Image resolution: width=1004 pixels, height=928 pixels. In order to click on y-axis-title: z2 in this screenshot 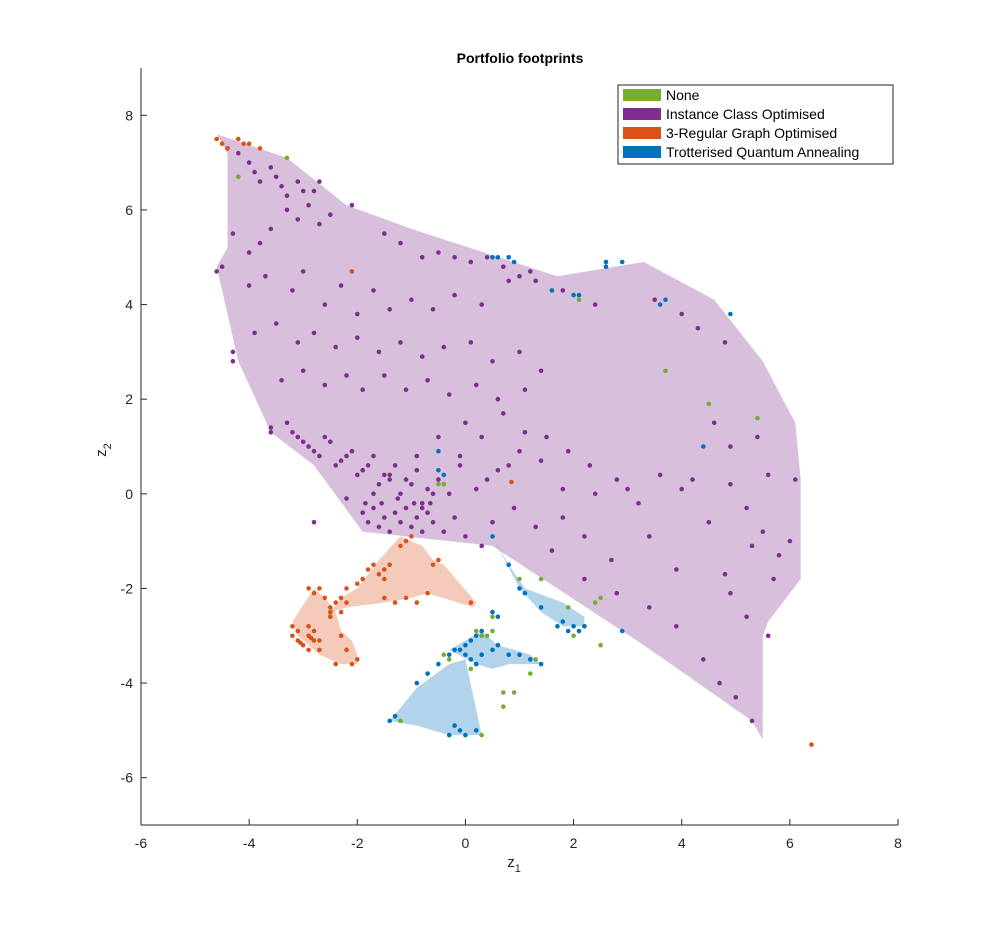, I will do `click(103, 450)`.